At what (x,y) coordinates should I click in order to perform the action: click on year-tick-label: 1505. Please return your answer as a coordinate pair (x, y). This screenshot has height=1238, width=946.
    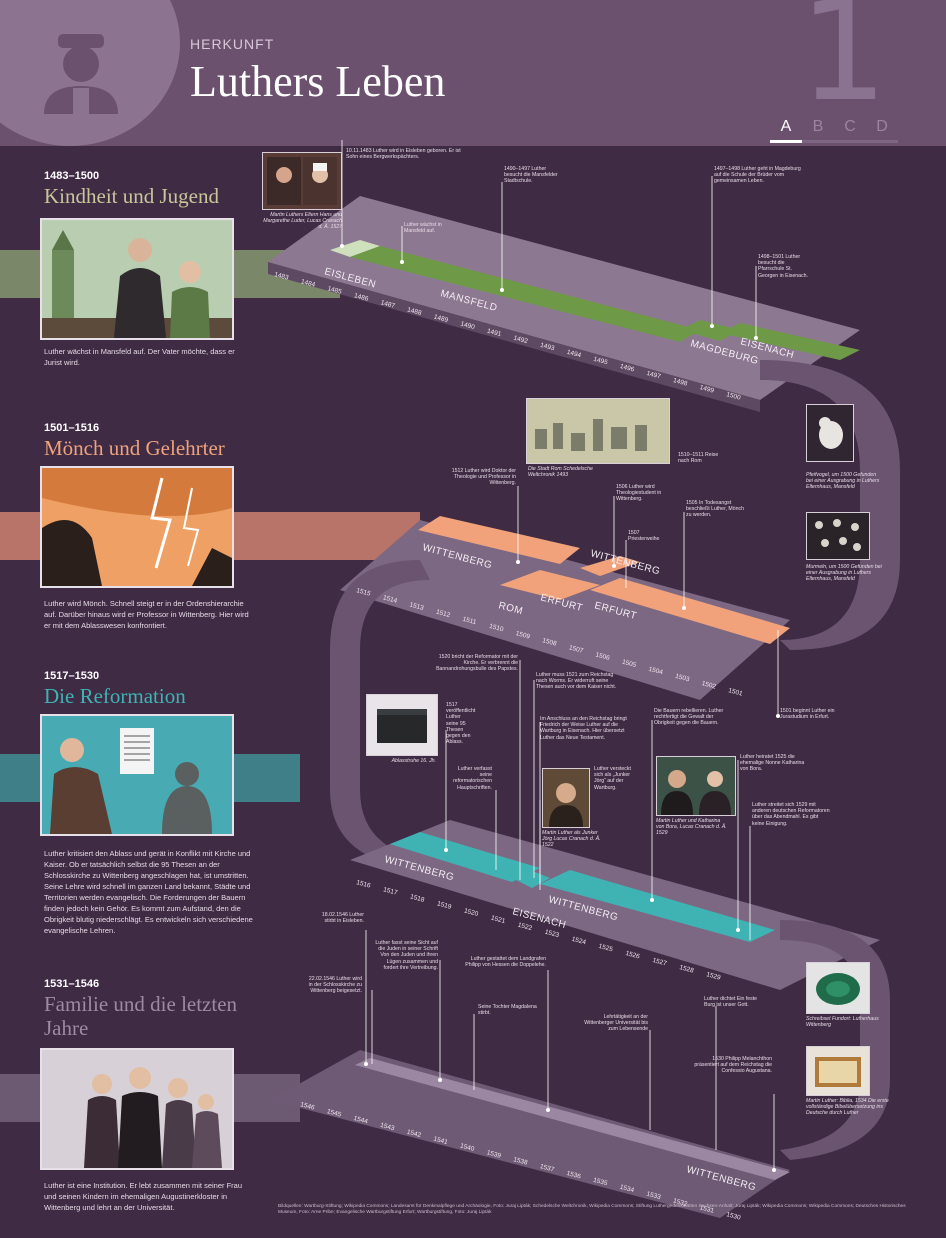
    Looking at the image, I should click on (629, 664).